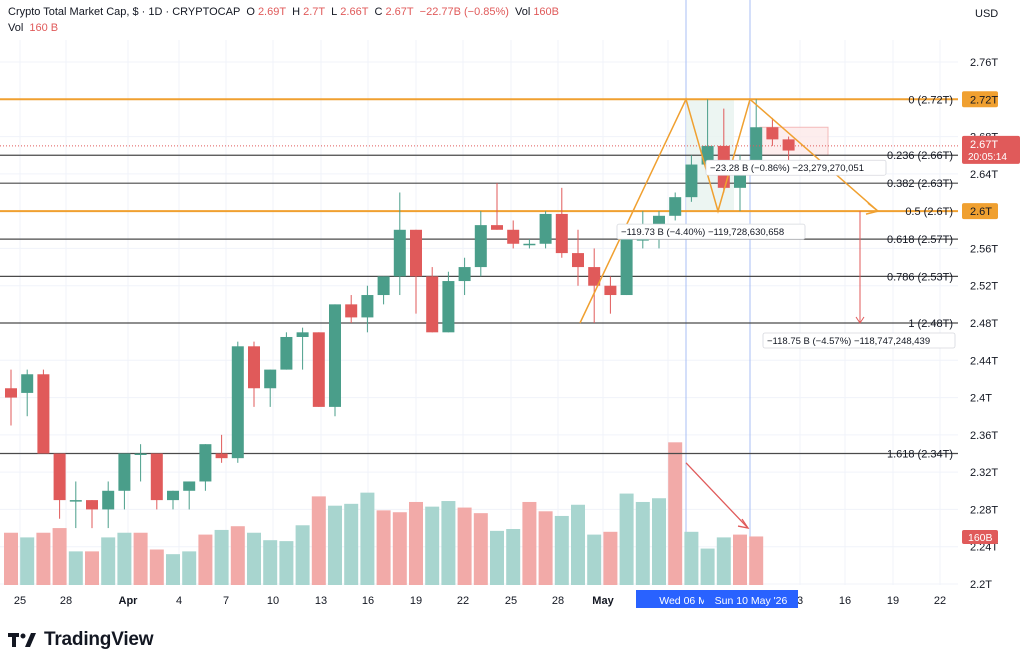 This screenshot has height=661, width=1024. I want to click on y-axis-tick-label: 2.56T, so click(984, 249).